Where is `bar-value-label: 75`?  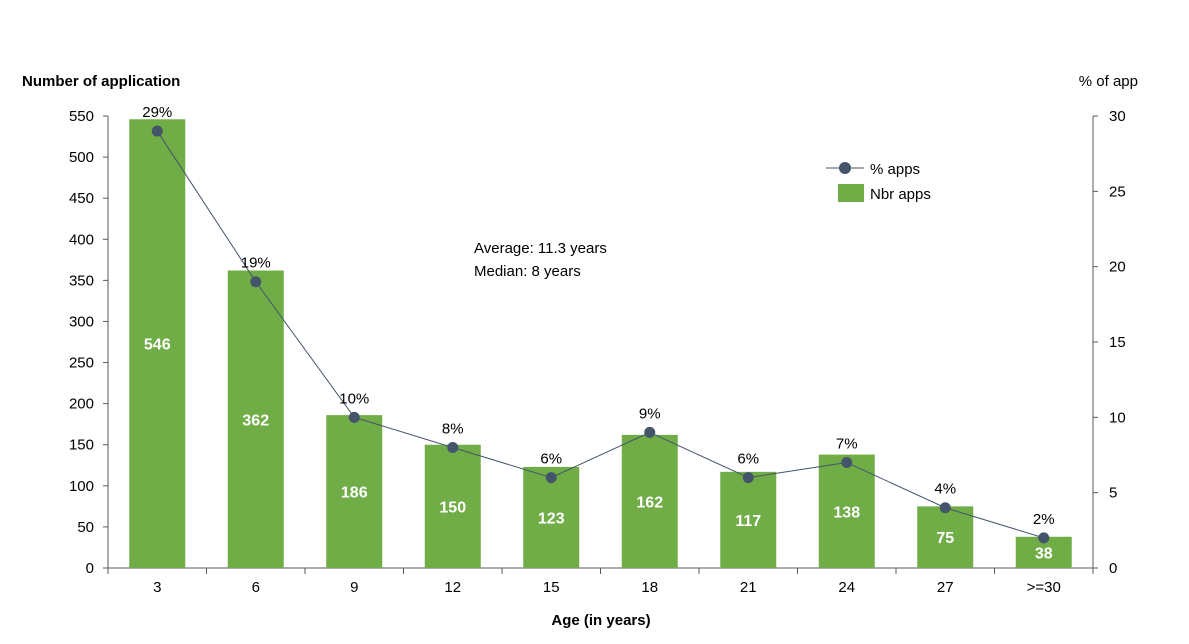
bar-value-label: 75 is located at coordinates (945, 538).